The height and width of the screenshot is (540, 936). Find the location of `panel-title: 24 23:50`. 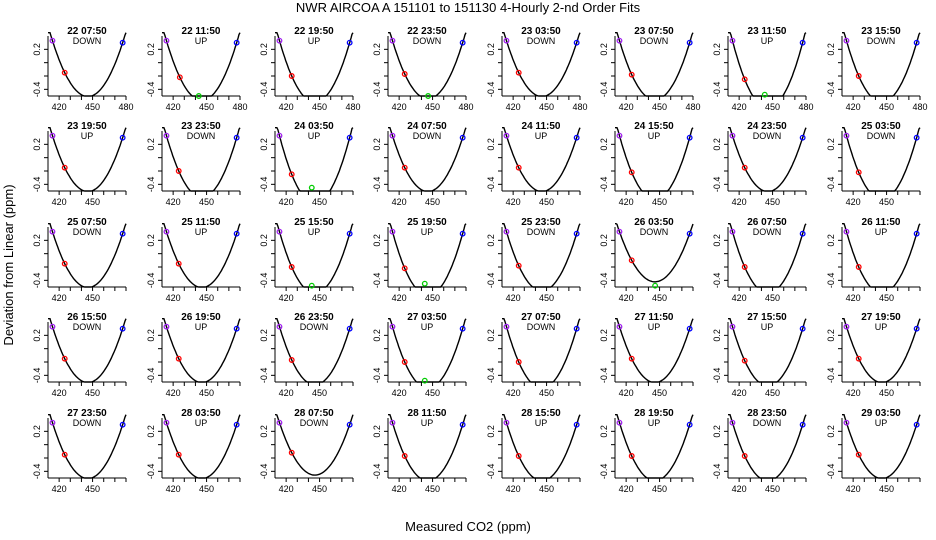

panel-title: 24 23:50 is located at coordinates (767, 126).